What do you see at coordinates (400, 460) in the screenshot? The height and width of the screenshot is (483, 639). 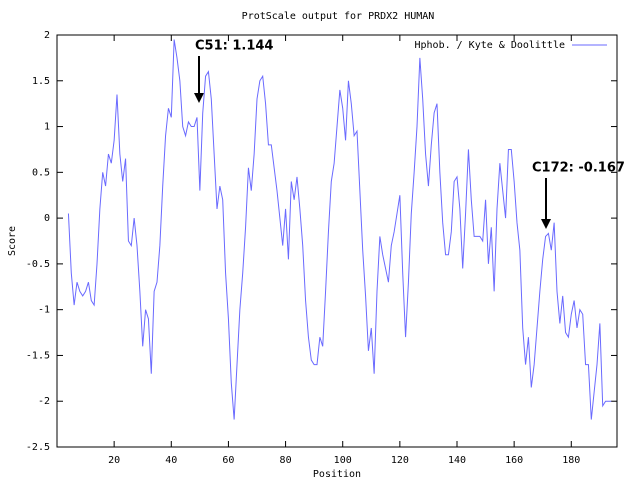 I see `x-tick-label: 120` at bounding box center [400, 460].